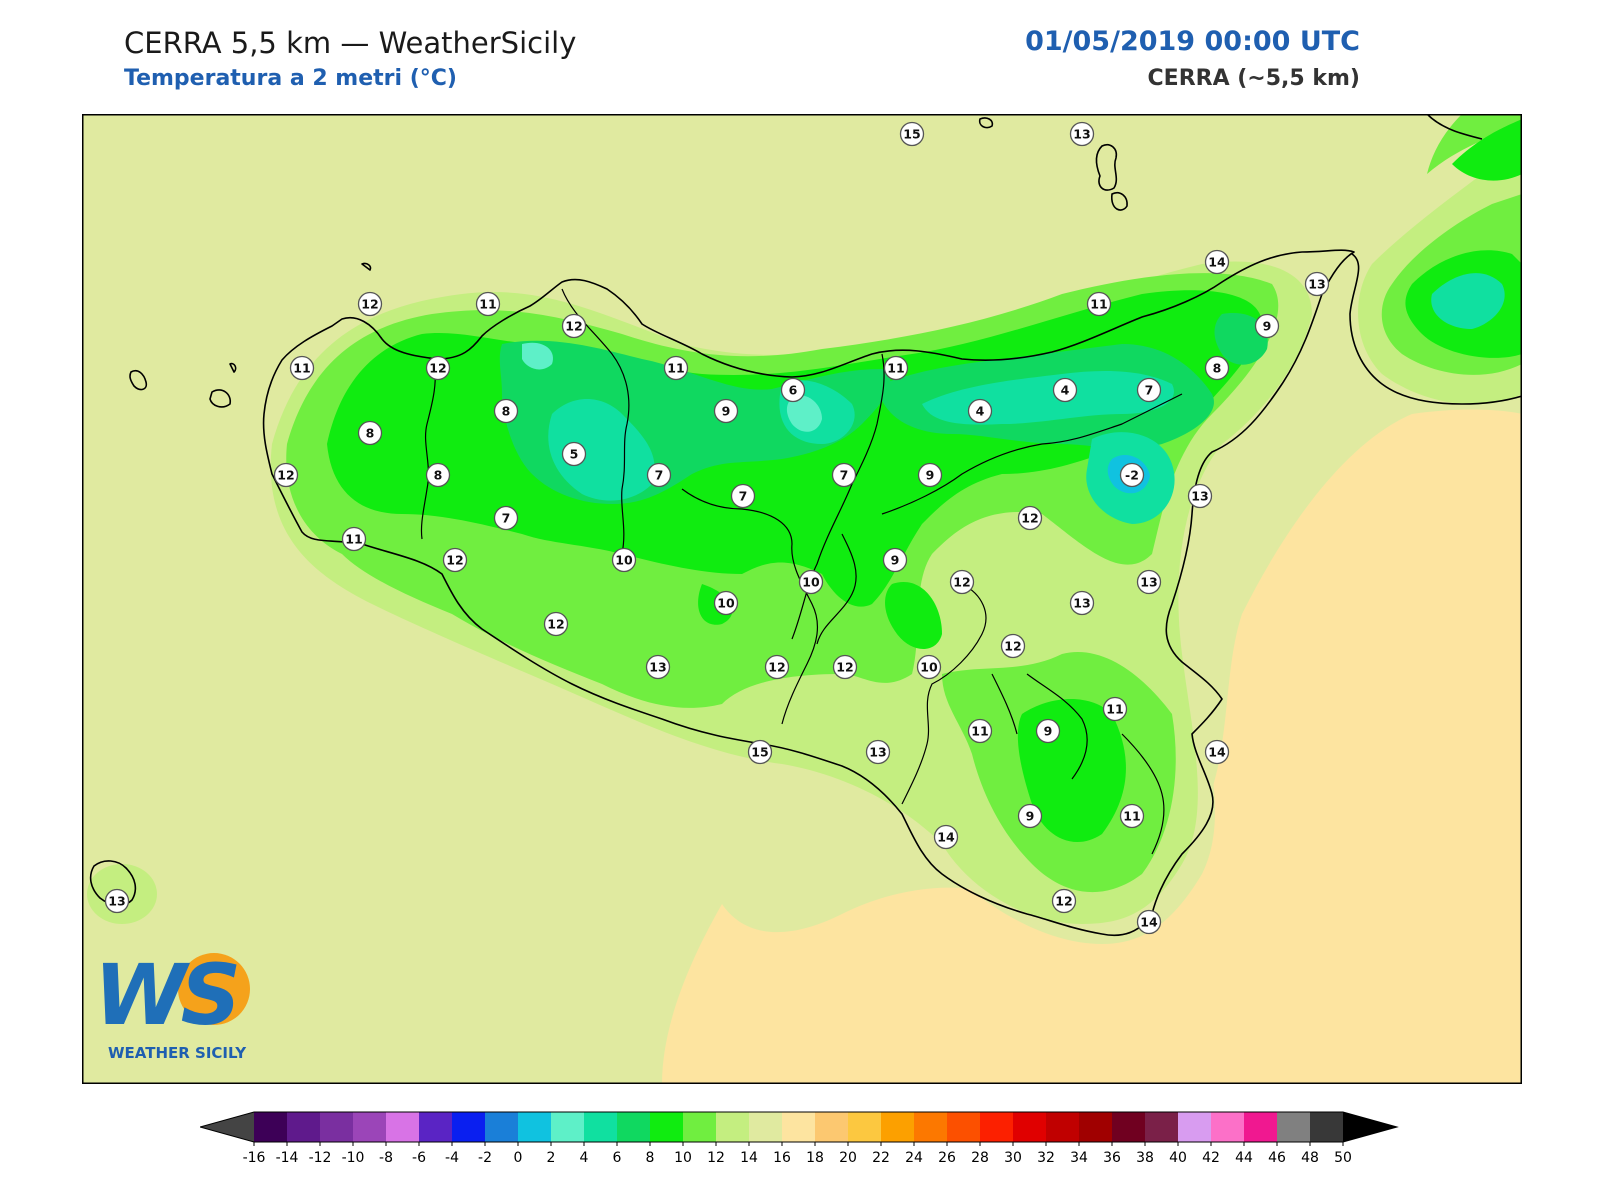 The height and width of the screenshot is (1200, 1600). I want to click on map-subtitle: Temperatura a 2 metri (°C), so click(290, 78).